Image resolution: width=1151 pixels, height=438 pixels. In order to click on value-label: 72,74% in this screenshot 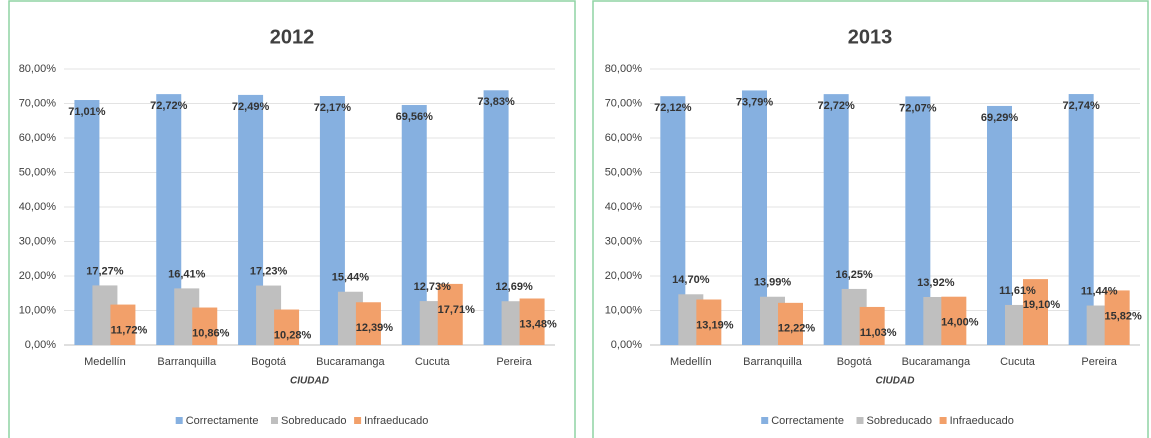, I will do `click(1082, 106)`.